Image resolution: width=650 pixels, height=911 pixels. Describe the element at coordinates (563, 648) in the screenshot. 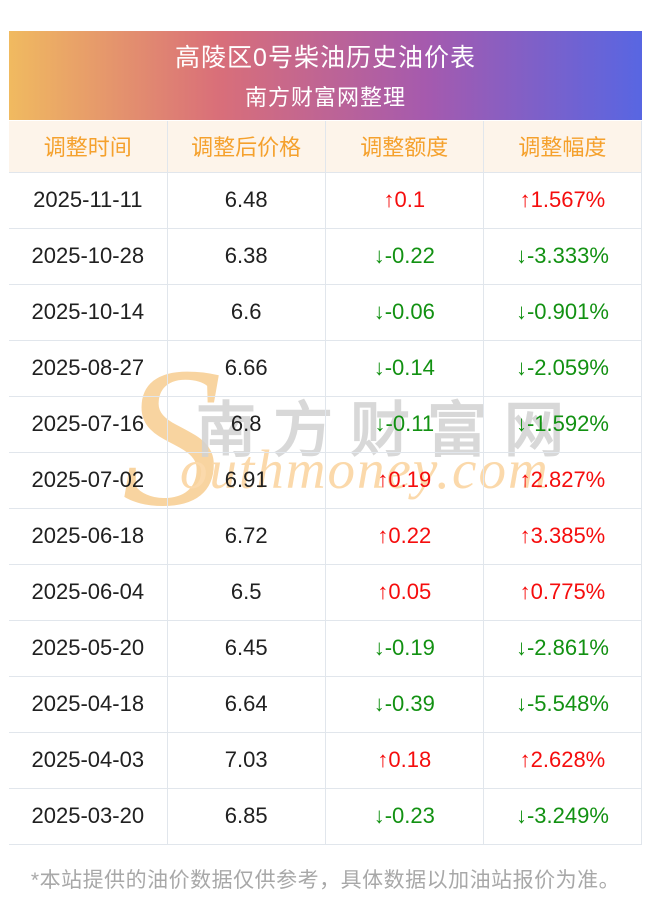

I see `cell-percent: ↓-2.861%` at that location.